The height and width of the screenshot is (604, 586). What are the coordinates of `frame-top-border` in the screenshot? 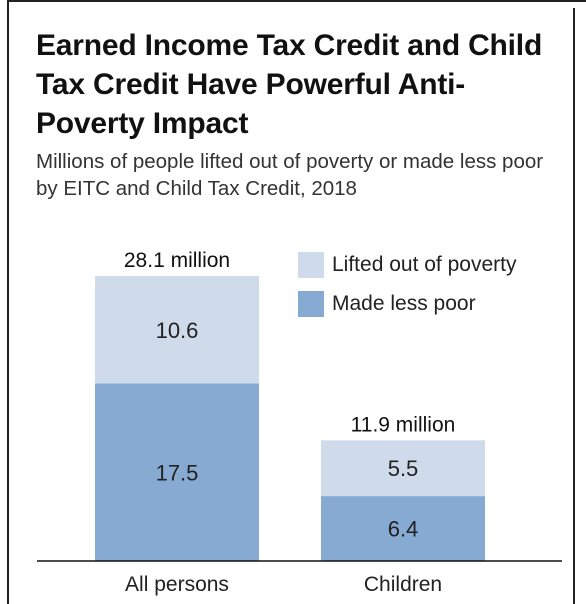 It's located at (296, 1).